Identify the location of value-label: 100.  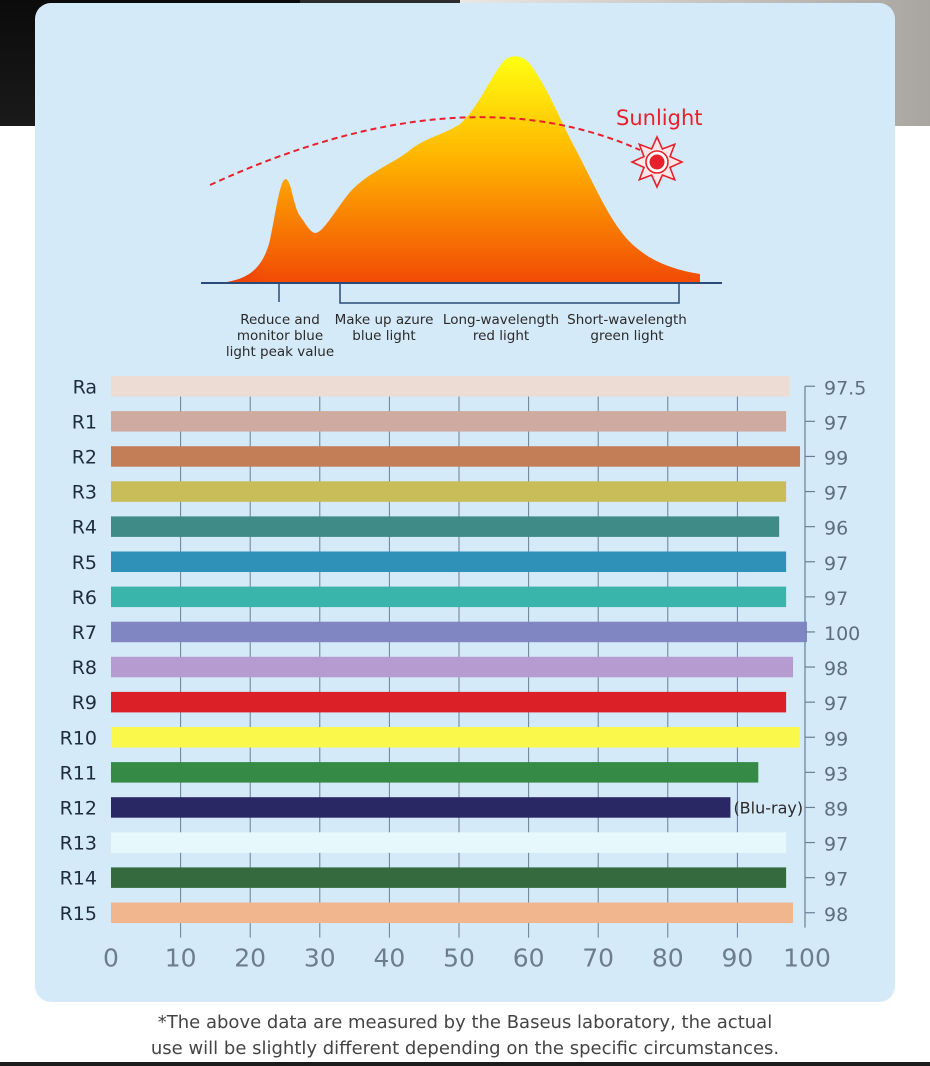
(842, 634).